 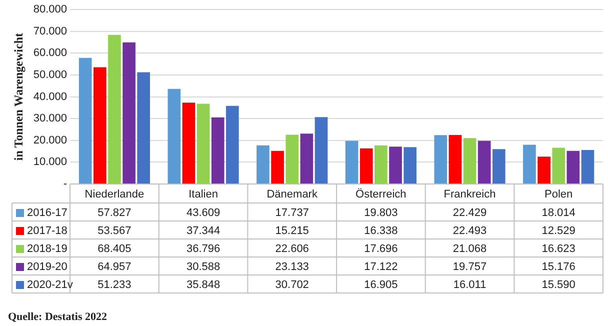 I want to click on x-tick-label: Italien, so click(x=203, y=194).